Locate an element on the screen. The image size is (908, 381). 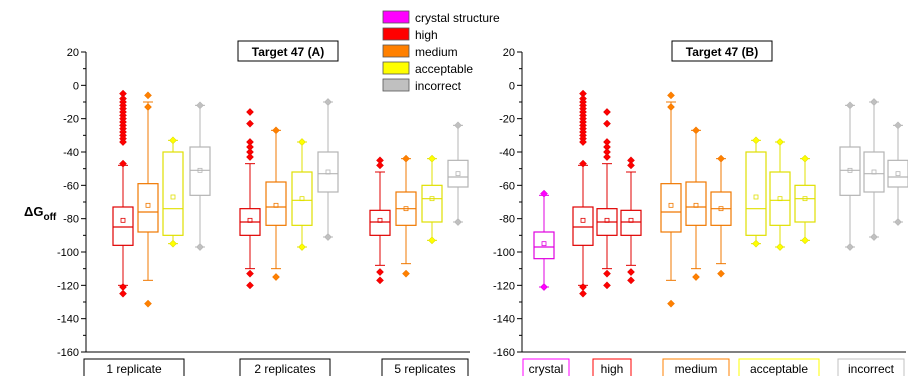
group-label-incorrect: incorrect is located at coordinates (871, 369).